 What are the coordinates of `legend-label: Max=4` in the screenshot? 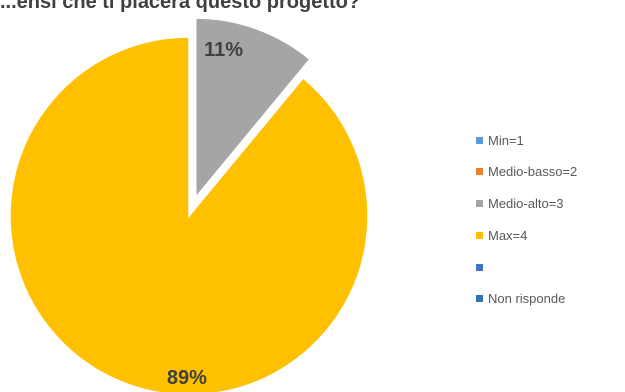 It's located at (508, 235).